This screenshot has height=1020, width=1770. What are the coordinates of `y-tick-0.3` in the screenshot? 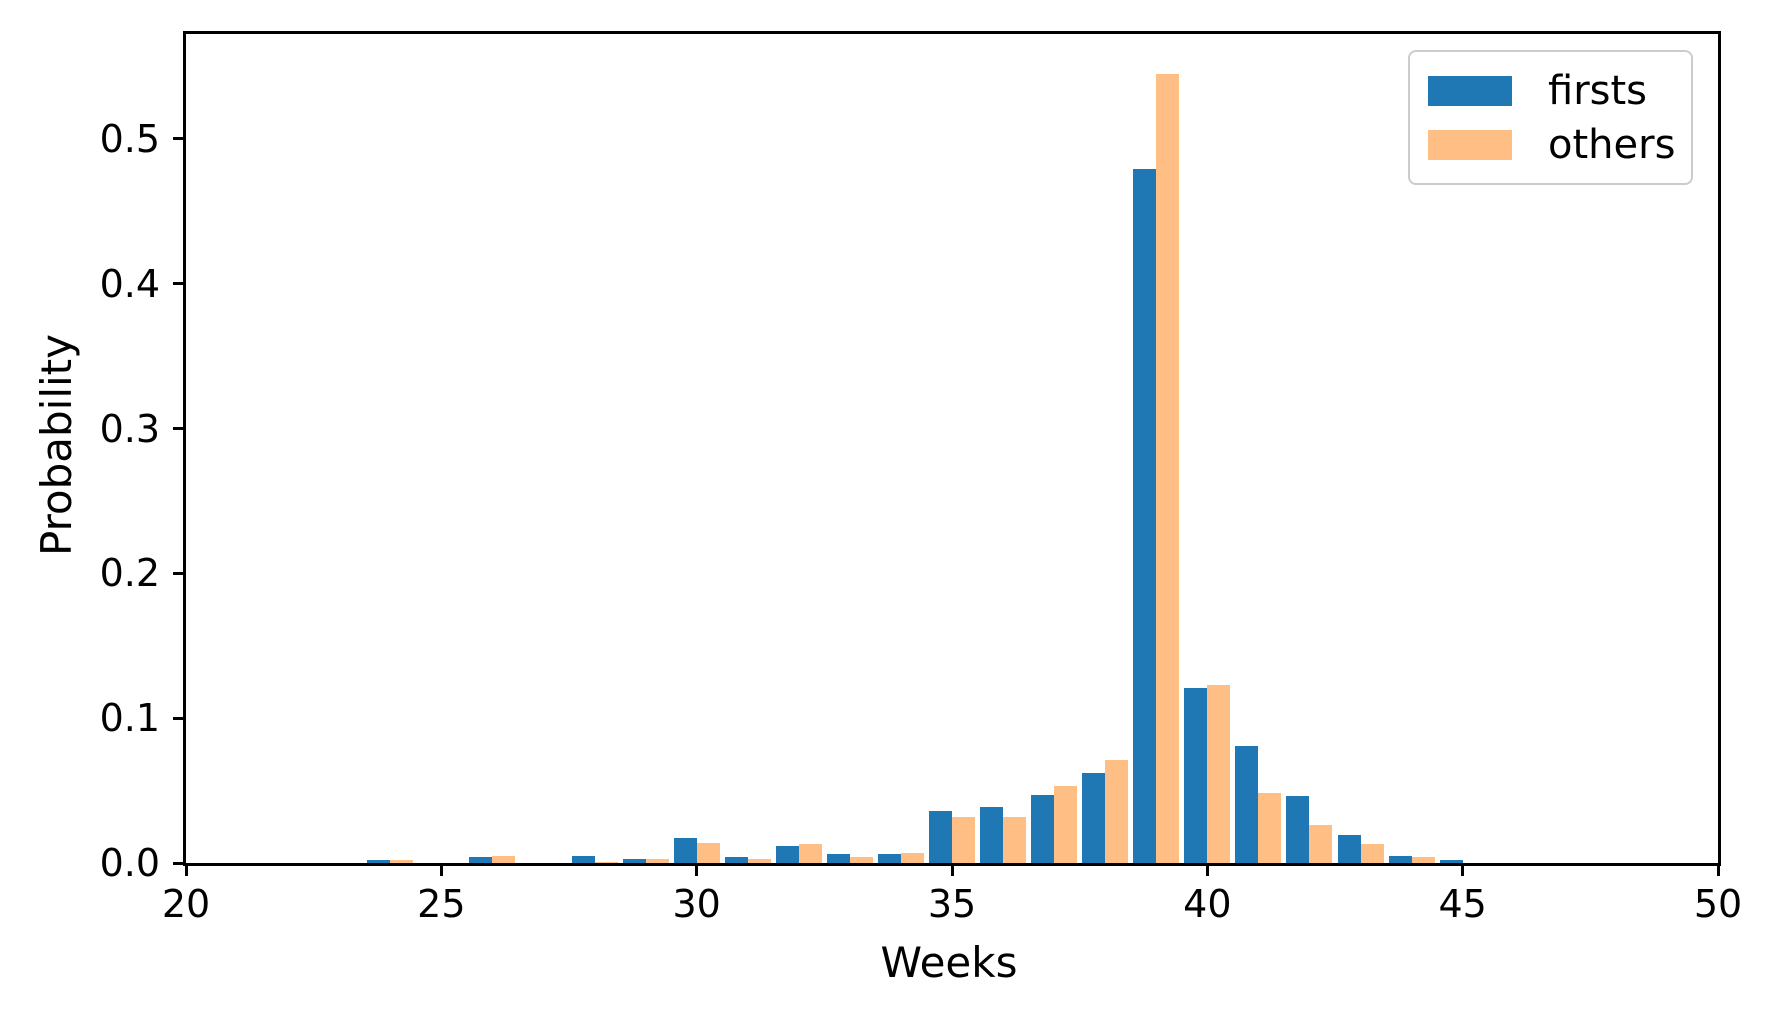 It's located at (179, 428).